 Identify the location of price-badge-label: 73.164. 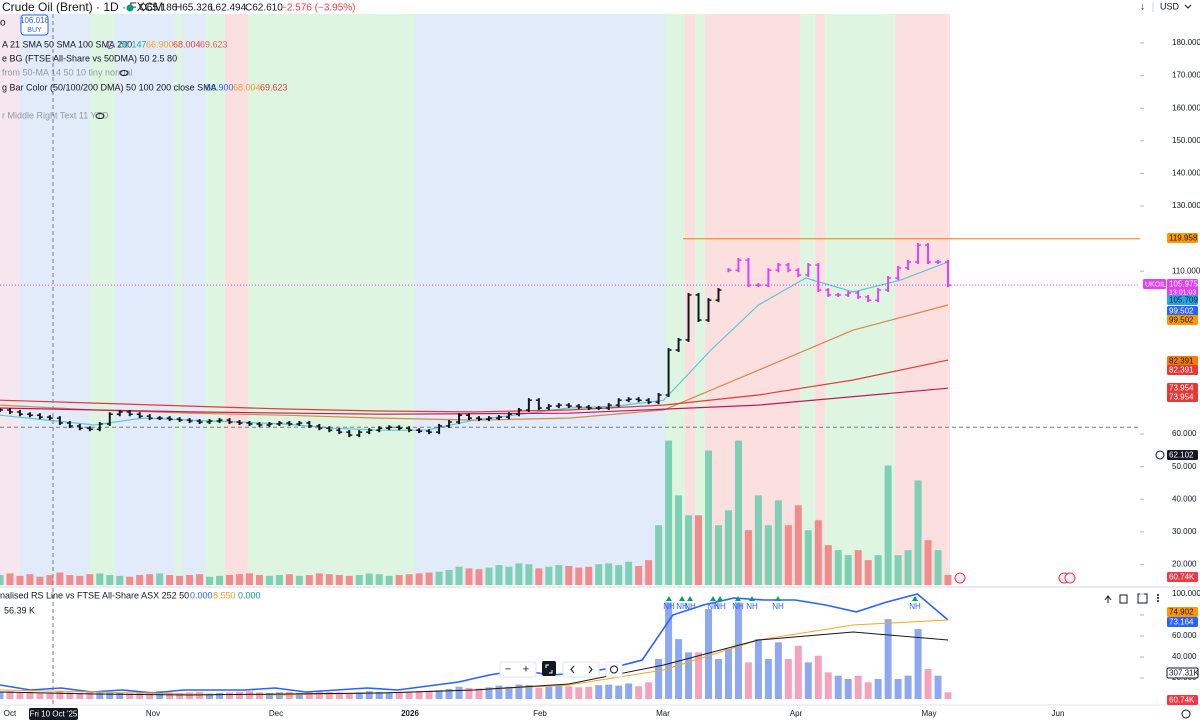
(1181, 622).